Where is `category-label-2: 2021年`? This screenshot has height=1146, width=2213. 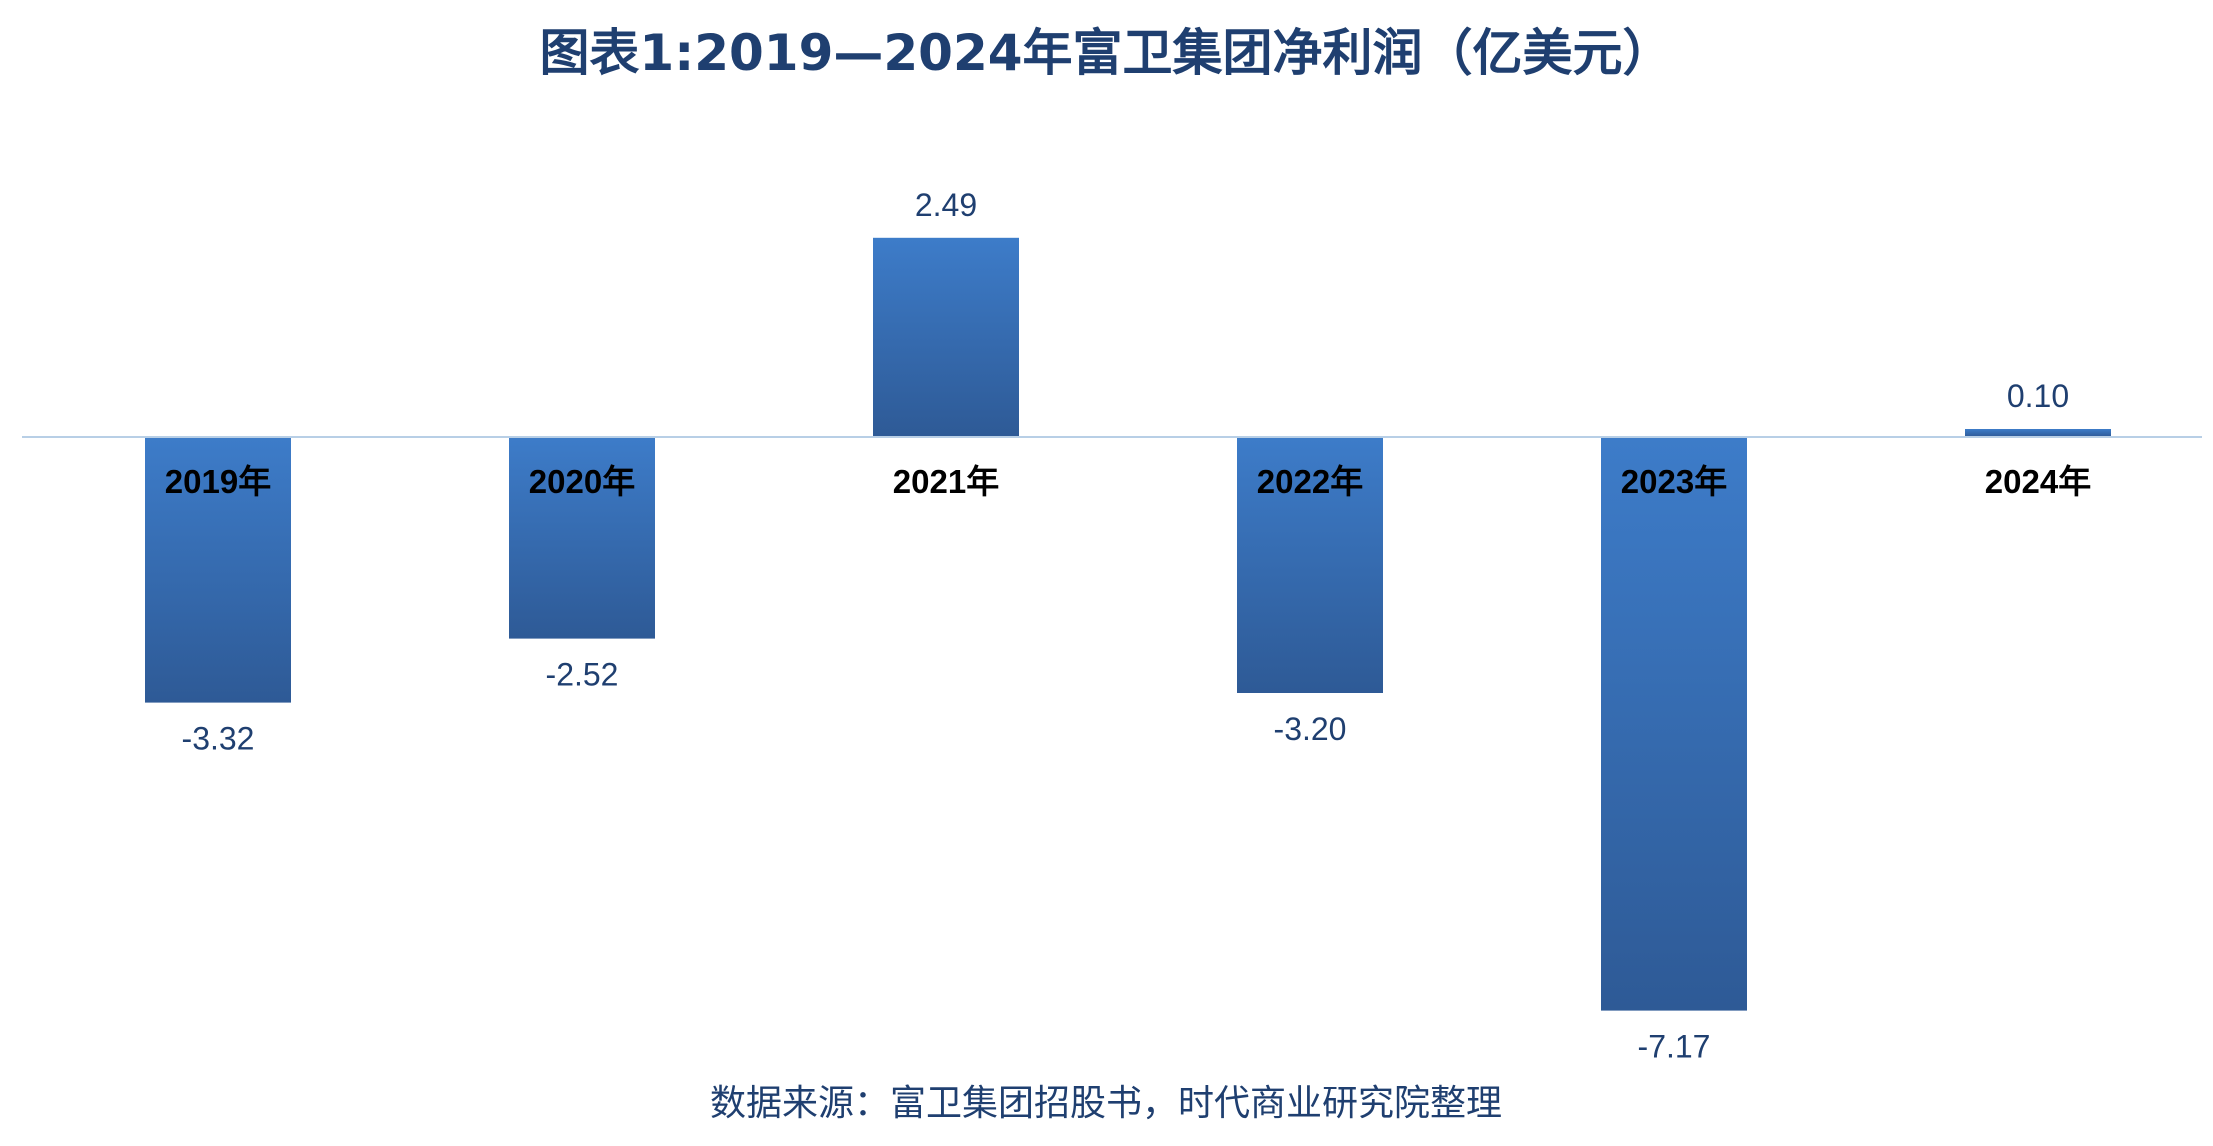
category-label-2: 2021年 is located at coordinates (946, 481).